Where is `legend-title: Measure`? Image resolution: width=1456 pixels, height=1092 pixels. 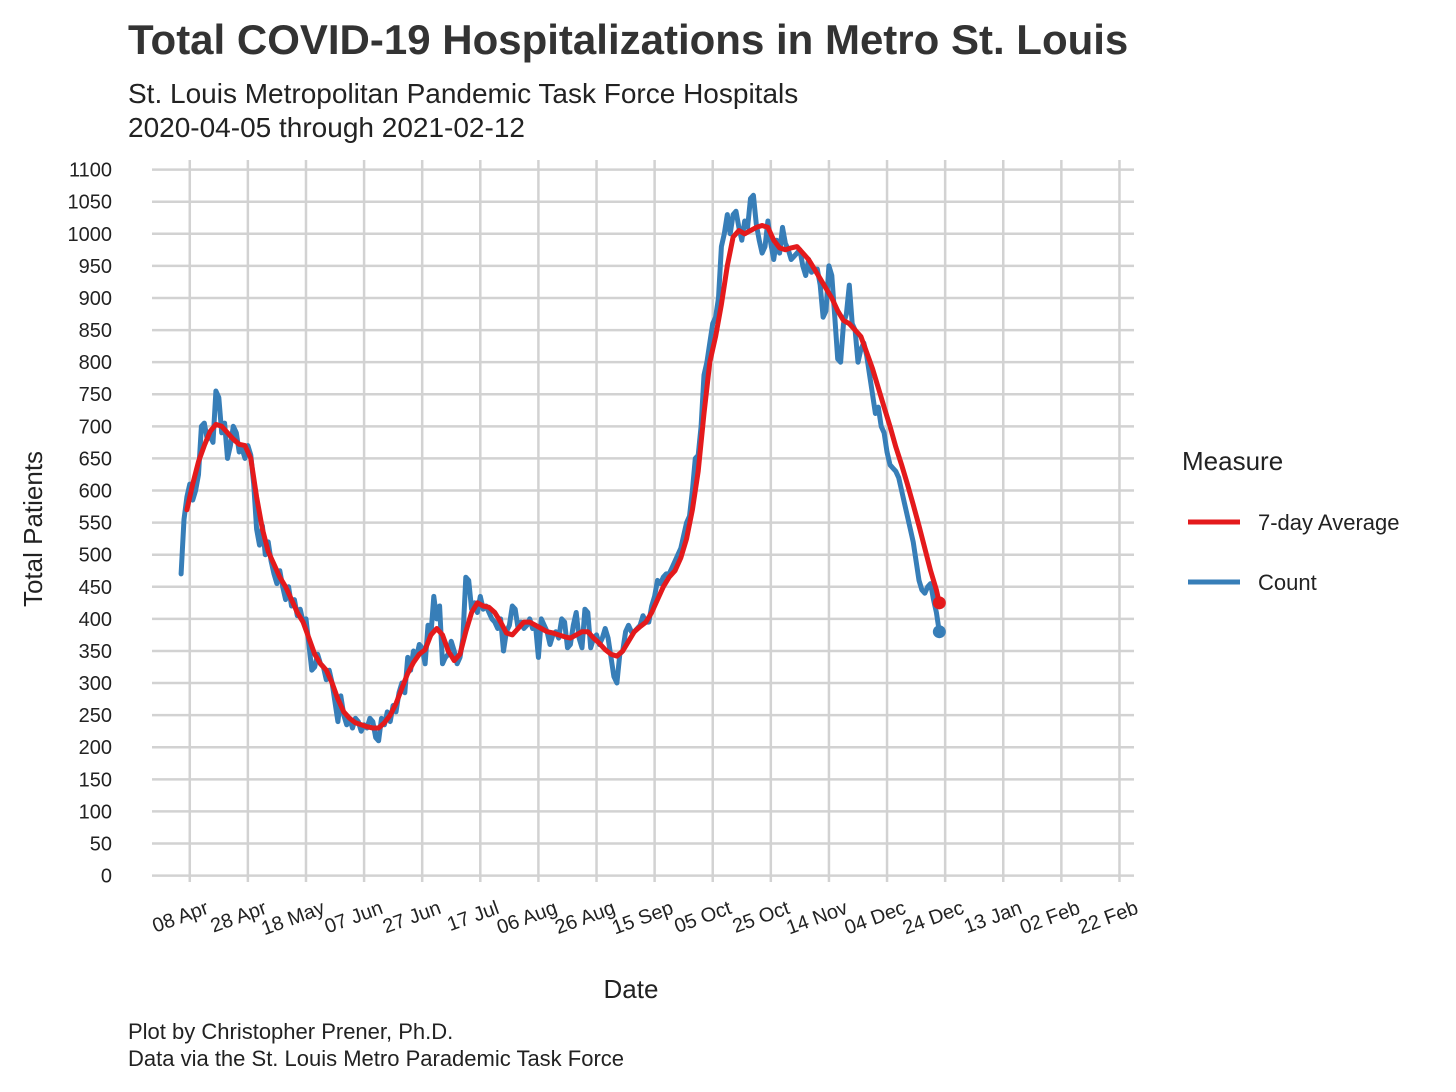 legend-title: Measure is located at coordinates (1232, 461).